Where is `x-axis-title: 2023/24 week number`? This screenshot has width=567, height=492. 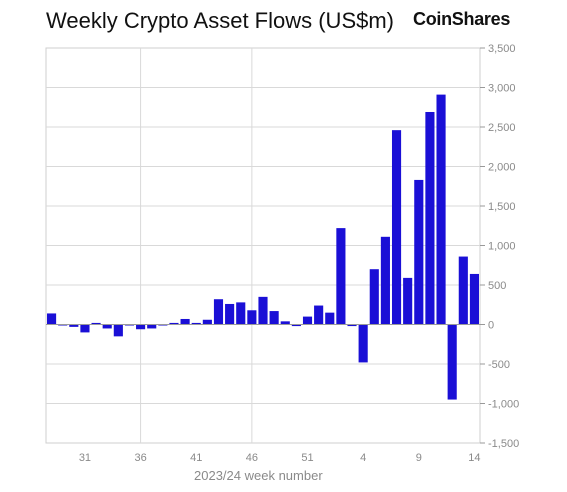 x-axis-title: 2023/24 week number is located at coordinates (258, 475).